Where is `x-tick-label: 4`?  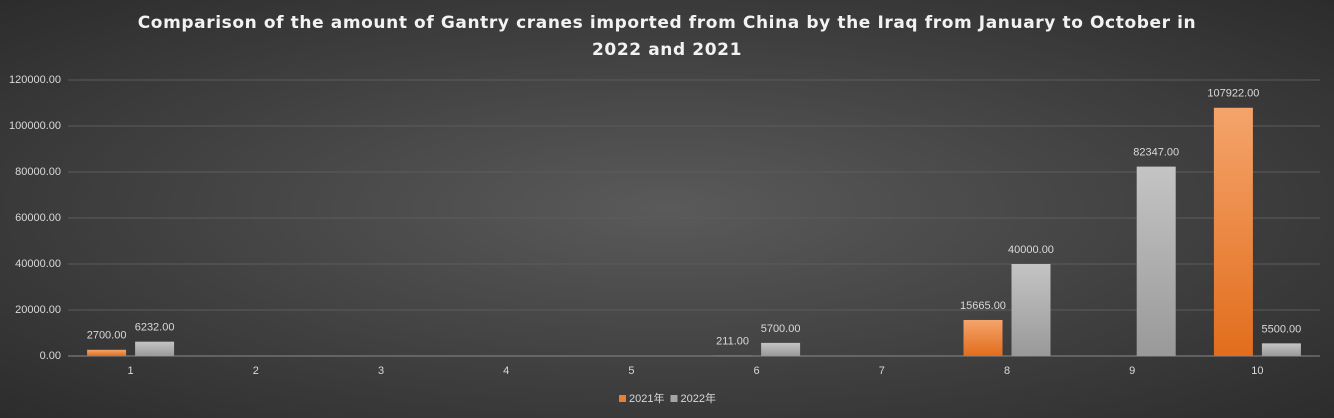 x-tick-label: 4 is located at coordinates (506, 371).